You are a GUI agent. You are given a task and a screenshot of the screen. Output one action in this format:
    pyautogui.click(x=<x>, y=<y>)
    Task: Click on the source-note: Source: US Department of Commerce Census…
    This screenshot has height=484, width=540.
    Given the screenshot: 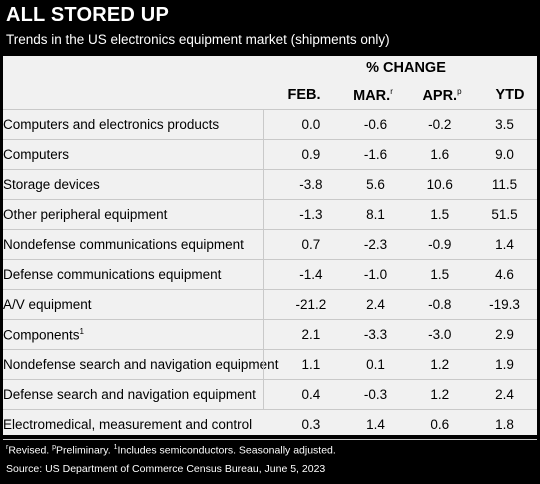 What is the action you would take?
    pyautogui.click(x=166, y=469)
    